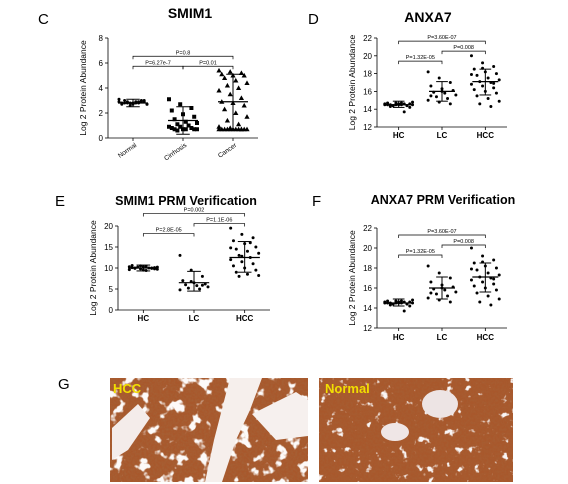 This screenshot has width=568, height=484. I want to click on panel-letter-g: G, so click(64, 384).